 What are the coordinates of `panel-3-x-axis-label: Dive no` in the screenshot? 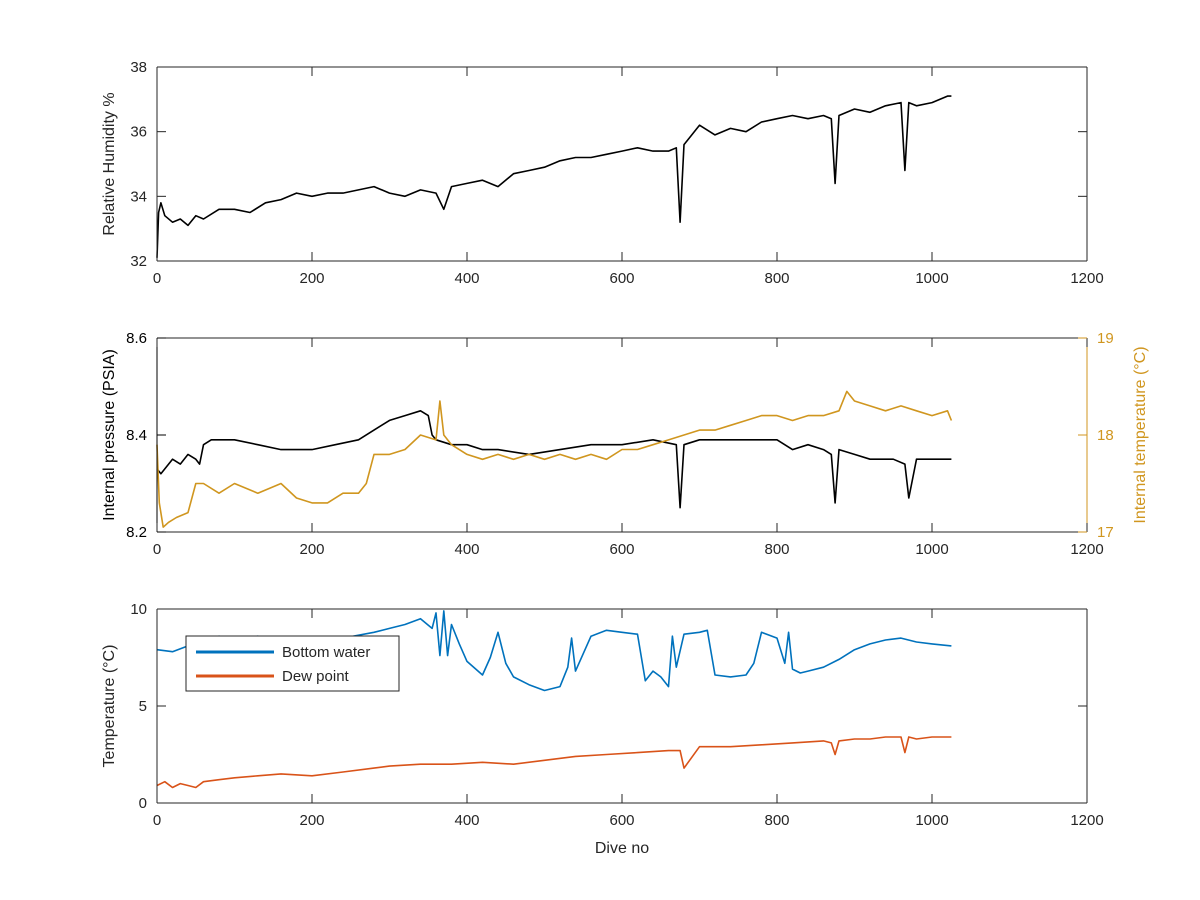 It's located at (622, 848).